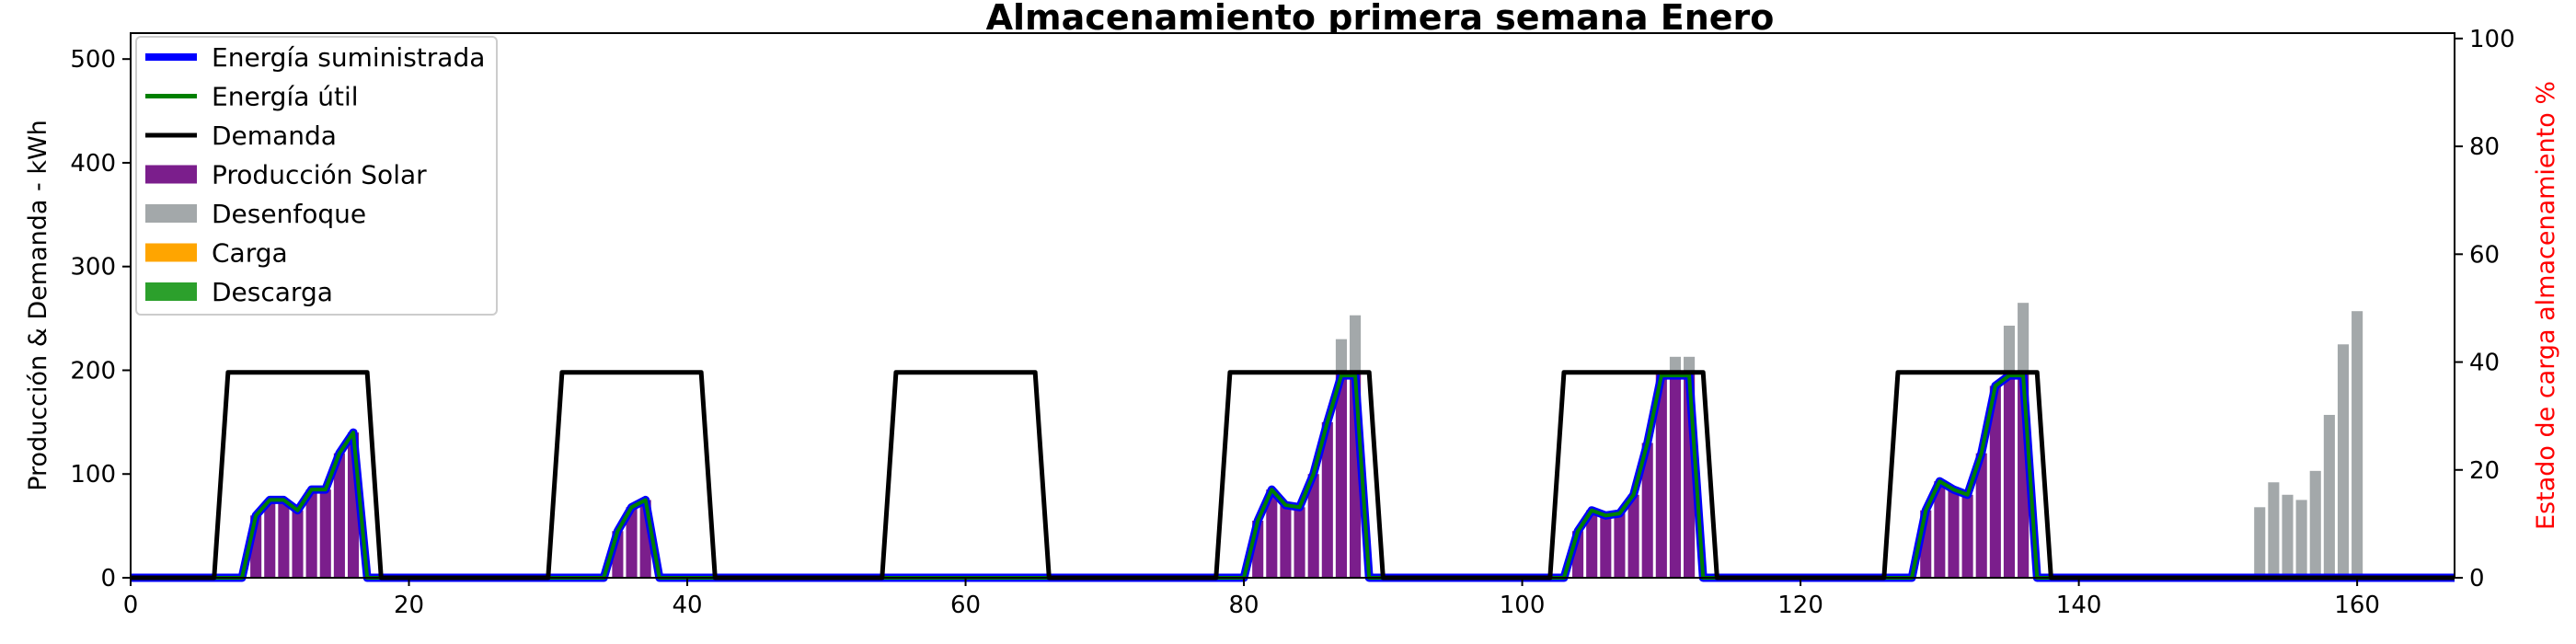  I want to click on x-tick-label: 60, so click(965, 605).